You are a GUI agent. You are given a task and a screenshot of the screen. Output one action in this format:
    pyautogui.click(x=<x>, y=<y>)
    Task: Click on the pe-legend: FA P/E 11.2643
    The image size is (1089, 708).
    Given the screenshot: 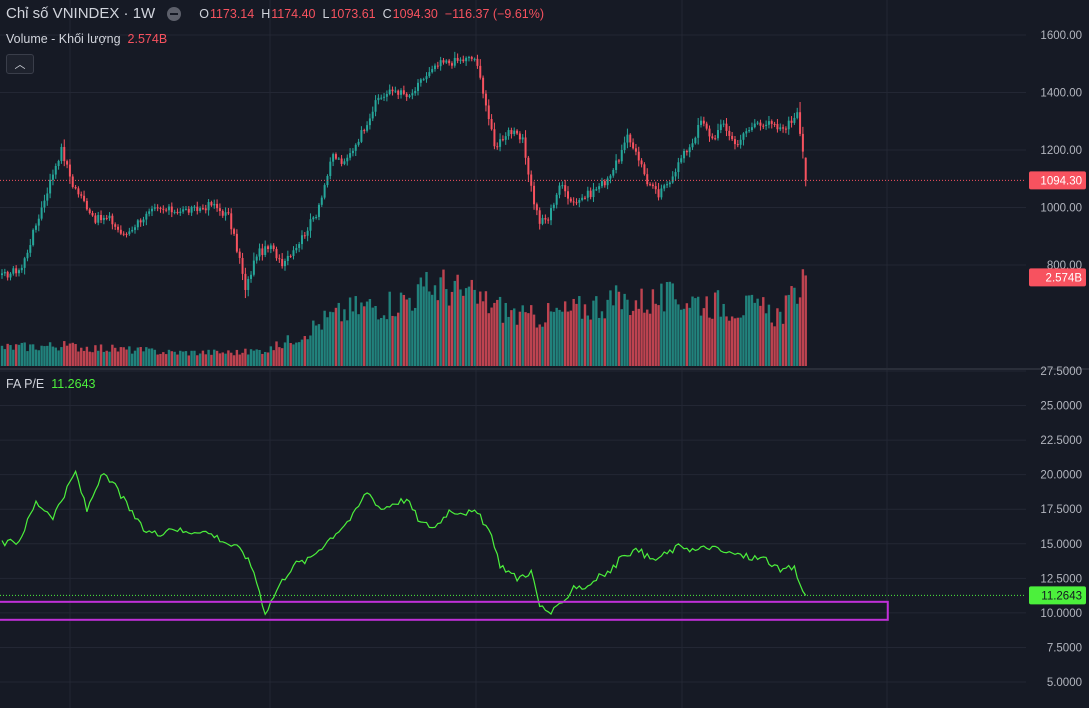 What is the action you would take?
    pyautogui.click(x=50, y=384)
    